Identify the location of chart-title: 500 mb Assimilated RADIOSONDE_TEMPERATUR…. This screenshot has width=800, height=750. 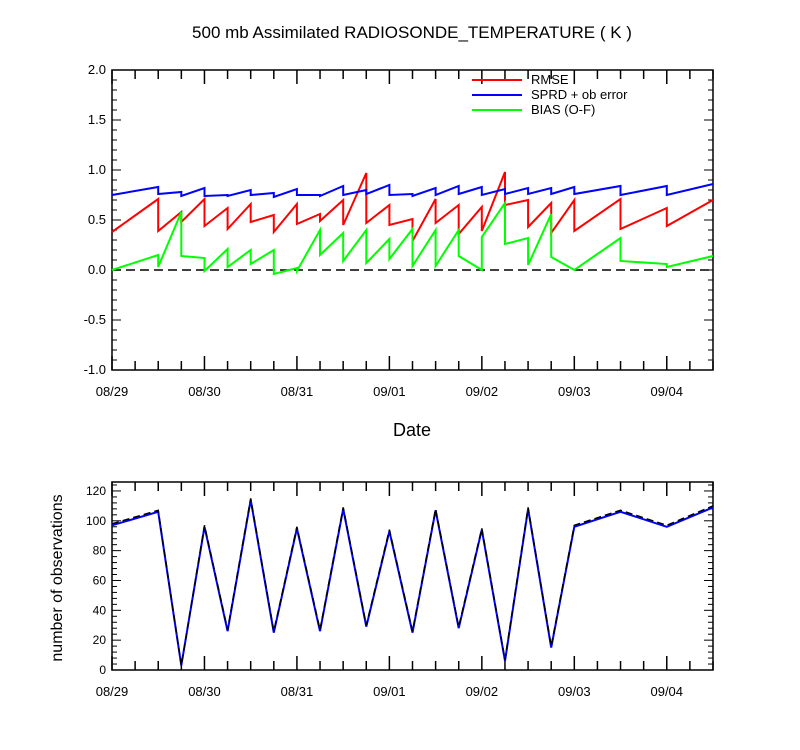
(412, 32).